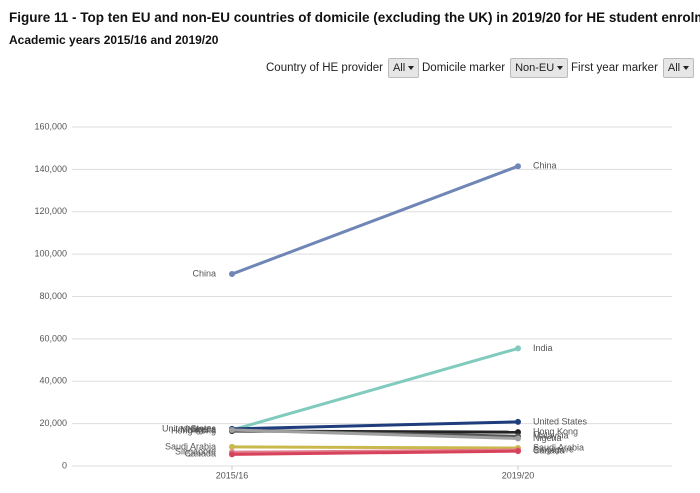 The height and width of the screenshot is (493, 700). Describe the element at coordinates (324, 68) in the screenshot. I see `filter-label: Country of HE provider` at that location.